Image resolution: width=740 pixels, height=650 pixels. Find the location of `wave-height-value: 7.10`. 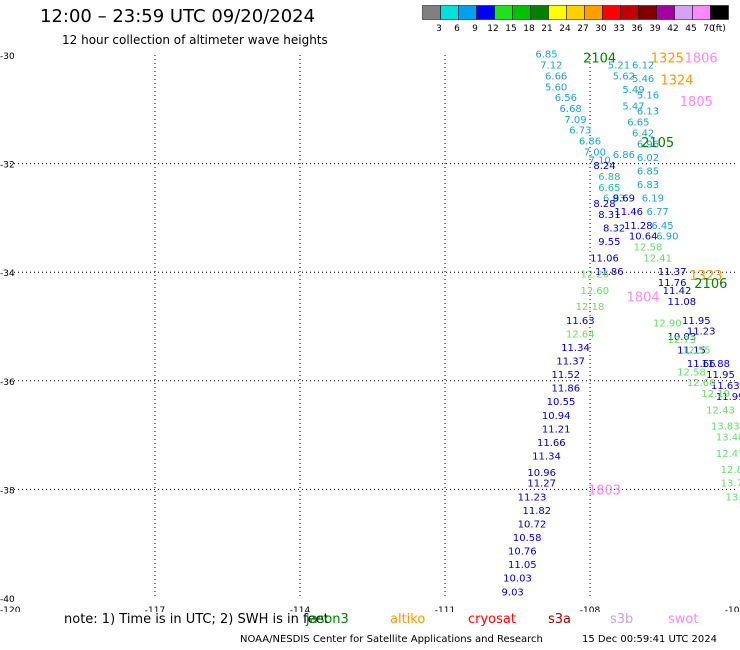

wave-height-value: 7.10 is located at coordinates (600, 161).